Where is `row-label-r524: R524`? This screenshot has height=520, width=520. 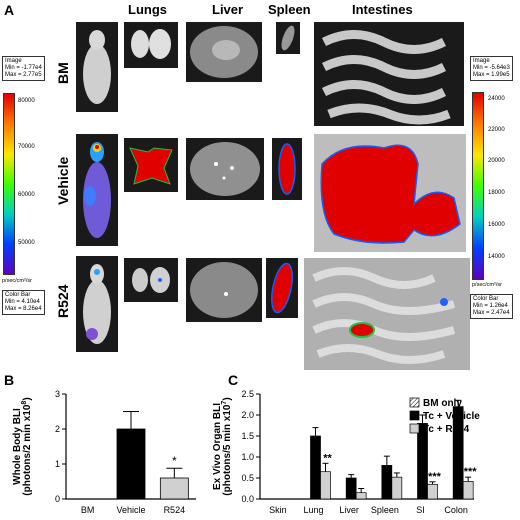 row-label-r524: R524 is located at coordinates (63, 301).